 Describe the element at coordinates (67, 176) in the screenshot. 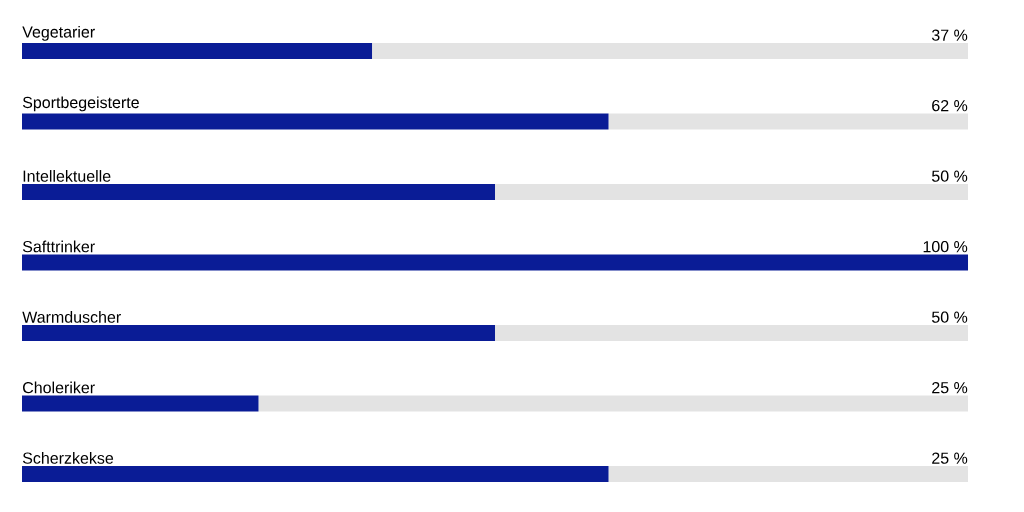

I see `y-tick-label: Intellektuelle` at that location.